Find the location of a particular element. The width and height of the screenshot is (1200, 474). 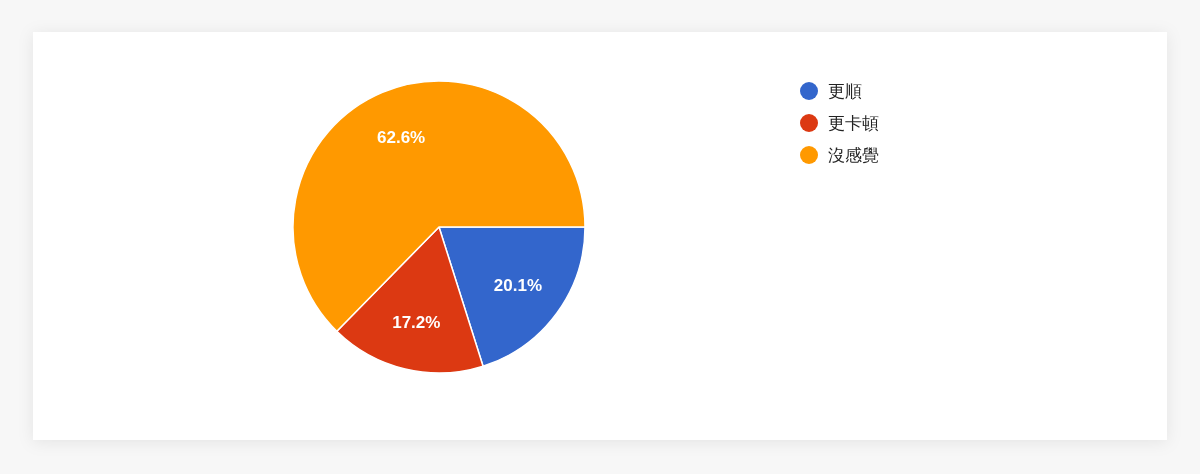

data-label: 62.6% is located at coordinates (401, 137).